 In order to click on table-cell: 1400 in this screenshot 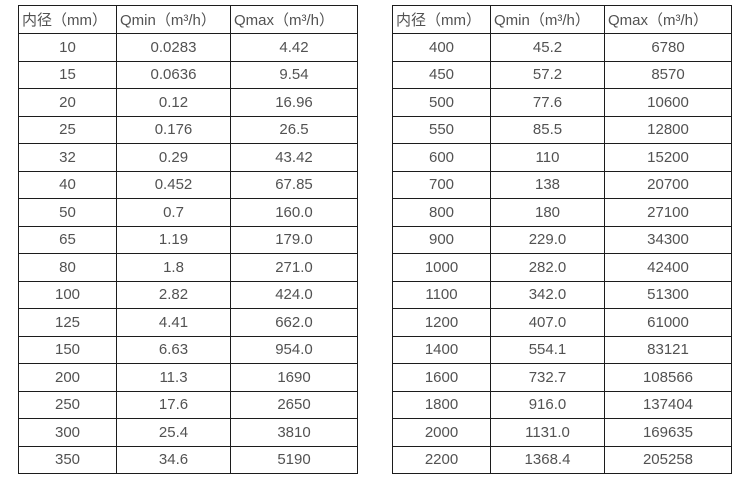, I will do `click(441, 349)`.